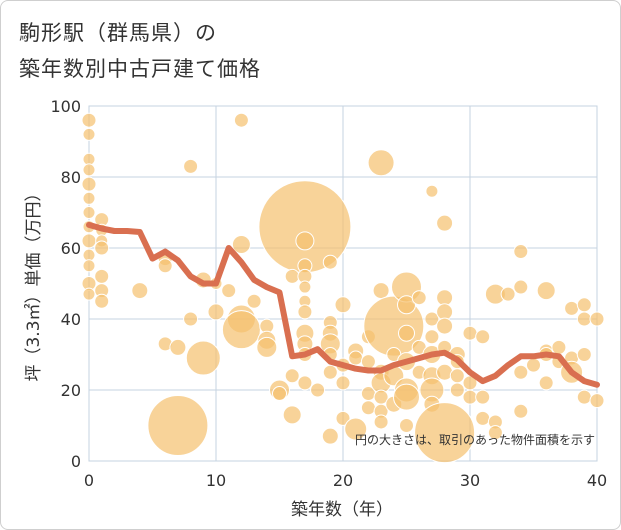 The height and width of the screenshot is (530, 621). I want to click on x-tick-label: 0, so click(89, 480).